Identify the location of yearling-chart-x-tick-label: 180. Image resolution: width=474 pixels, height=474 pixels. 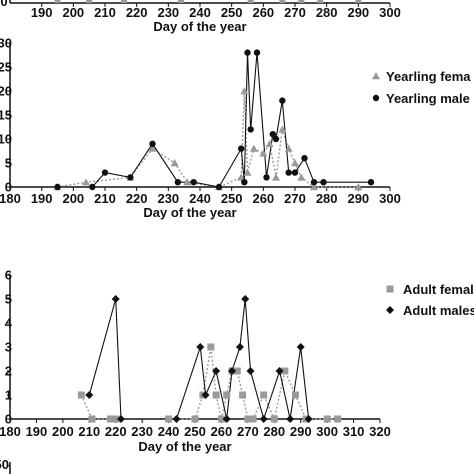
(10, 198).